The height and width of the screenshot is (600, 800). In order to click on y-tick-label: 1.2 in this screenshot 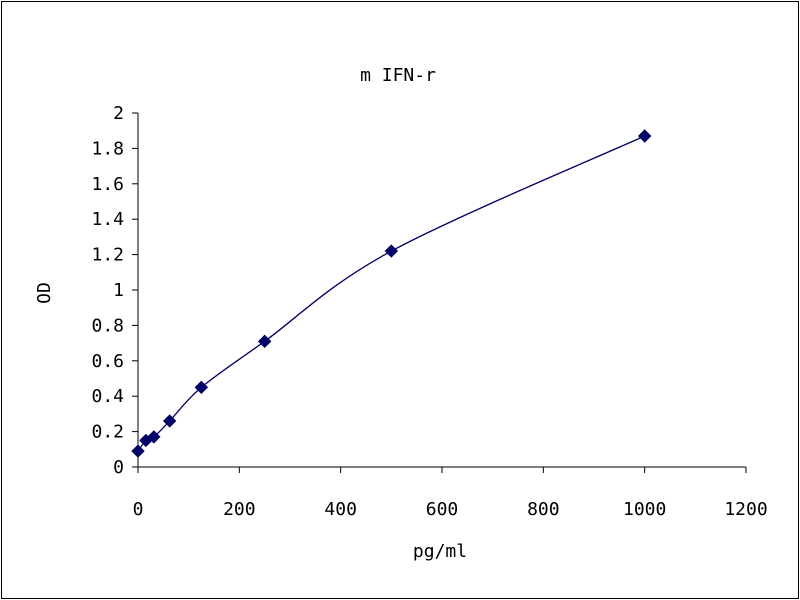, I will do `click(107, 255)`.